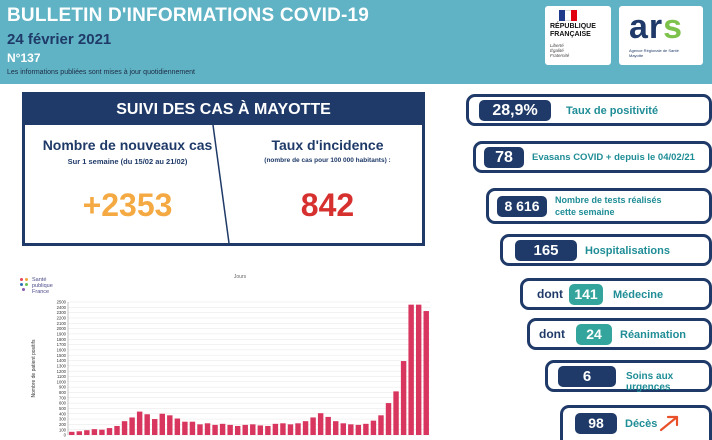  Describe the element at coordinates (515, 110) in the screenshot. I see `positivity-value: 28,9%` at that location.